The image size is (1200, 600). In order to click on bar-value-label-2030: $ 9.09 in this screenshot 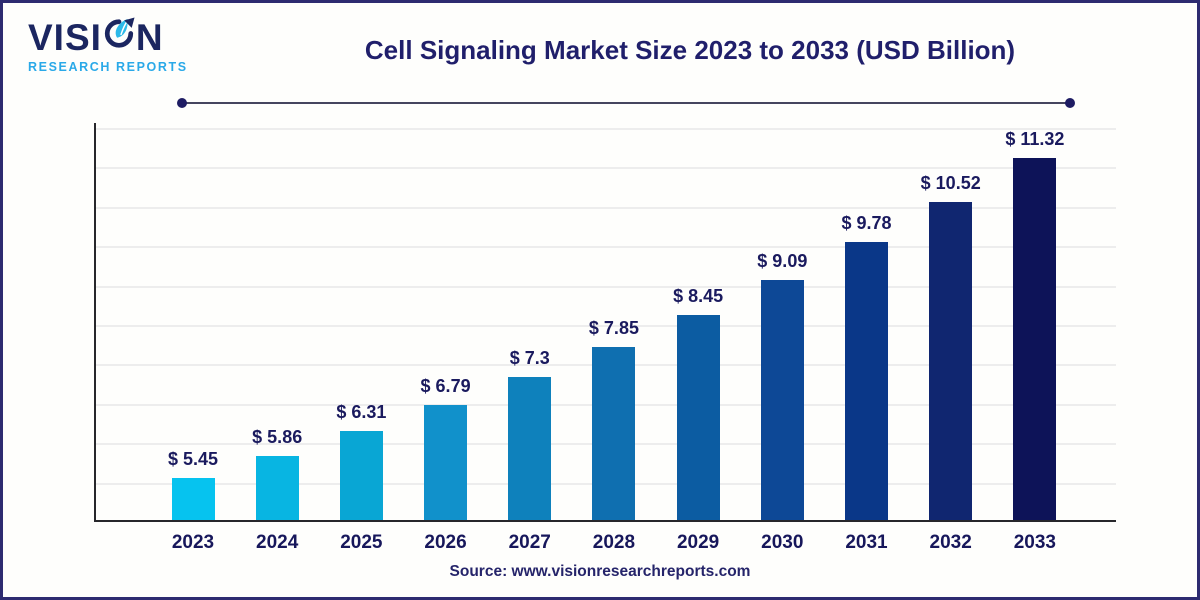, I will do `click(782, 261)`.